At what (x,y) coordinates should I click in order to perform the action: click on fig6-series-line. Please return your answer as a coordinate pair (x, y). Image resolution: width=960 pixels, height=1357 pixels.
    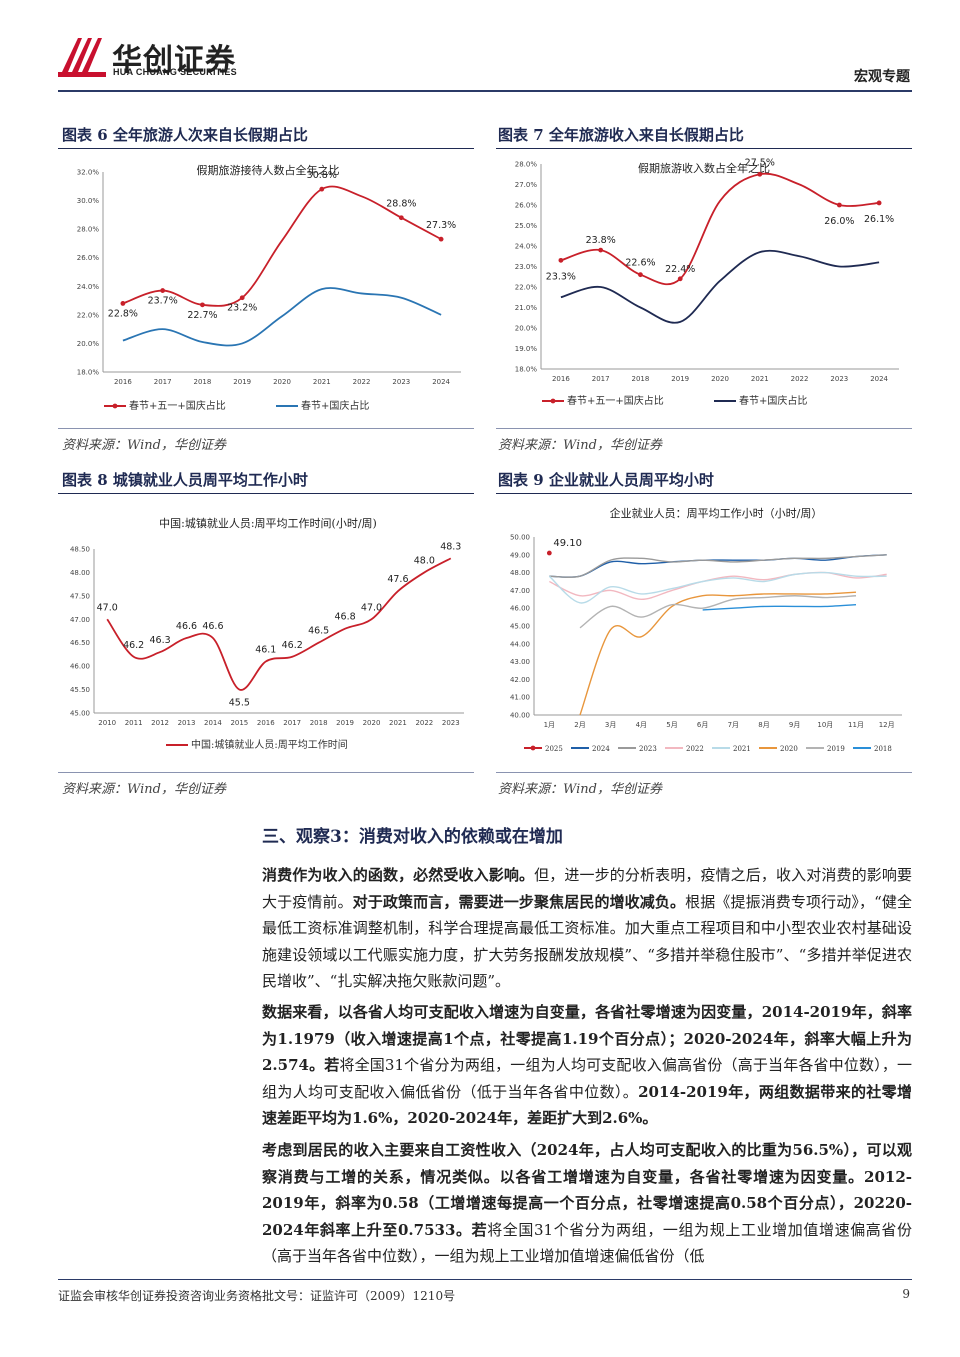
    Looking at the image, I should click on (282, 317).